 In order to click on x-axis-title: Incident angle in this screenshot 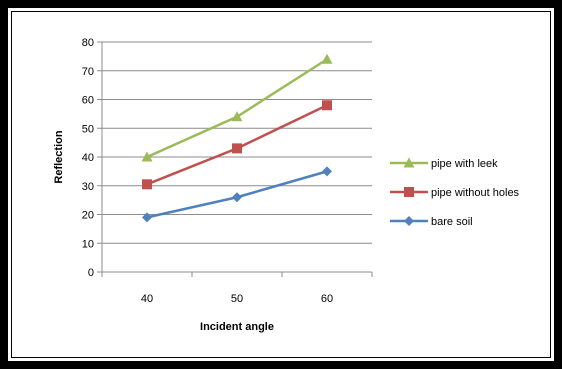, I will do `click(237, 327)`.